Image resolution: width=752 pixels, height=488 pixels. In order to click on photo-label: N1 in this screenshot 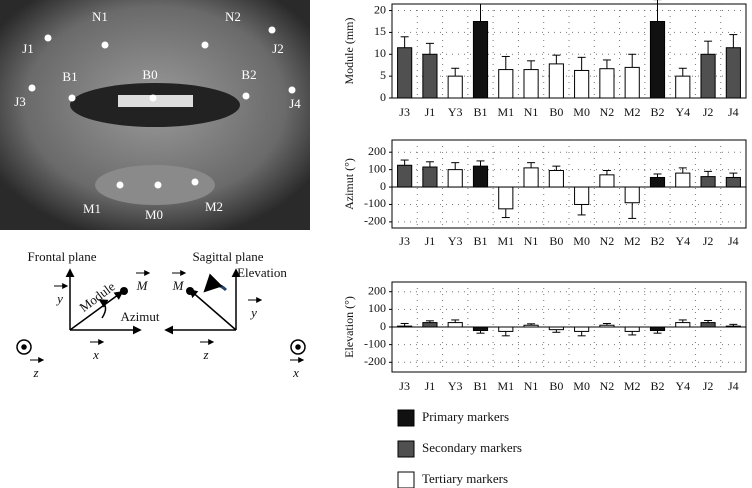, I will do `click(100, 16)`.